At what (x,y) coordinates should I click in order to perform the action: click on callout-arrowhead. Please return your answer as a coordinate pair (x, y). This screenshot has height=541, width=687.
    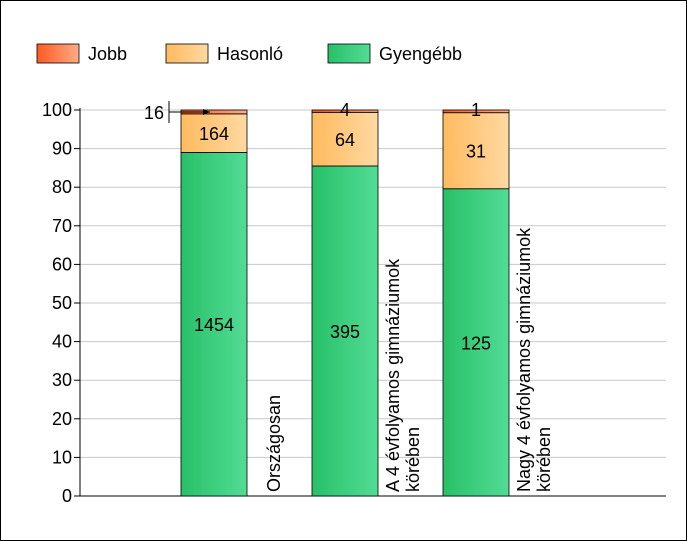
    Looking at the image, I should click on (206, 112).